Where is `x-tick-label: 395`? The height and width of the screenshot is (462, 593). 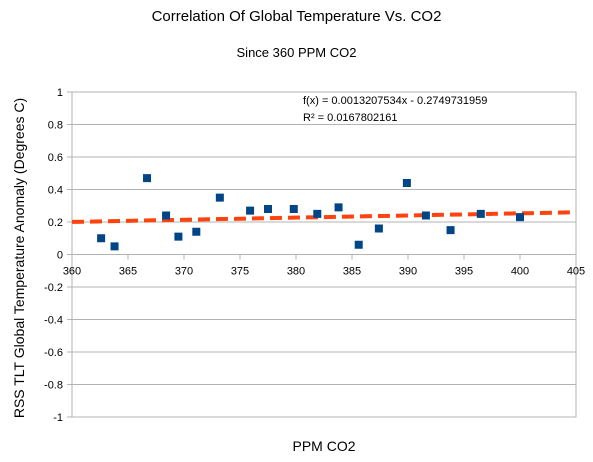
x-tick-label: 395 is located at coordinates (464, 272).